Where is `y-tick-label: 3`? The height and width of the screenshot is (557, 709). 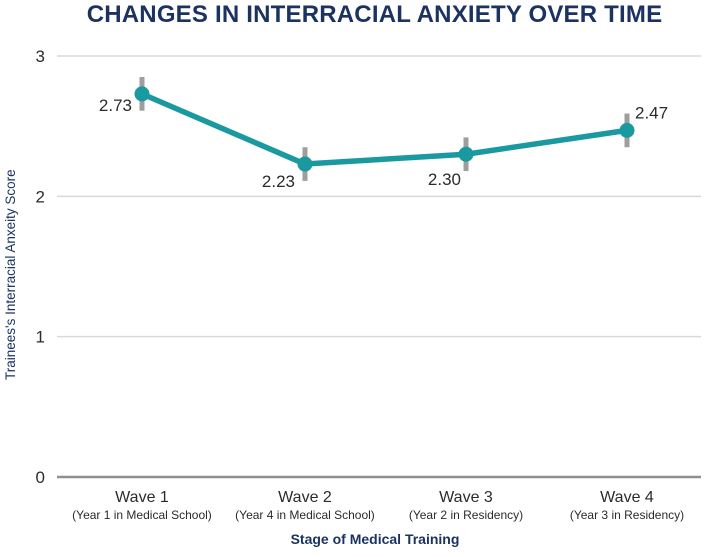
y-tick-label: 3 is located at coordinates (40, 56).